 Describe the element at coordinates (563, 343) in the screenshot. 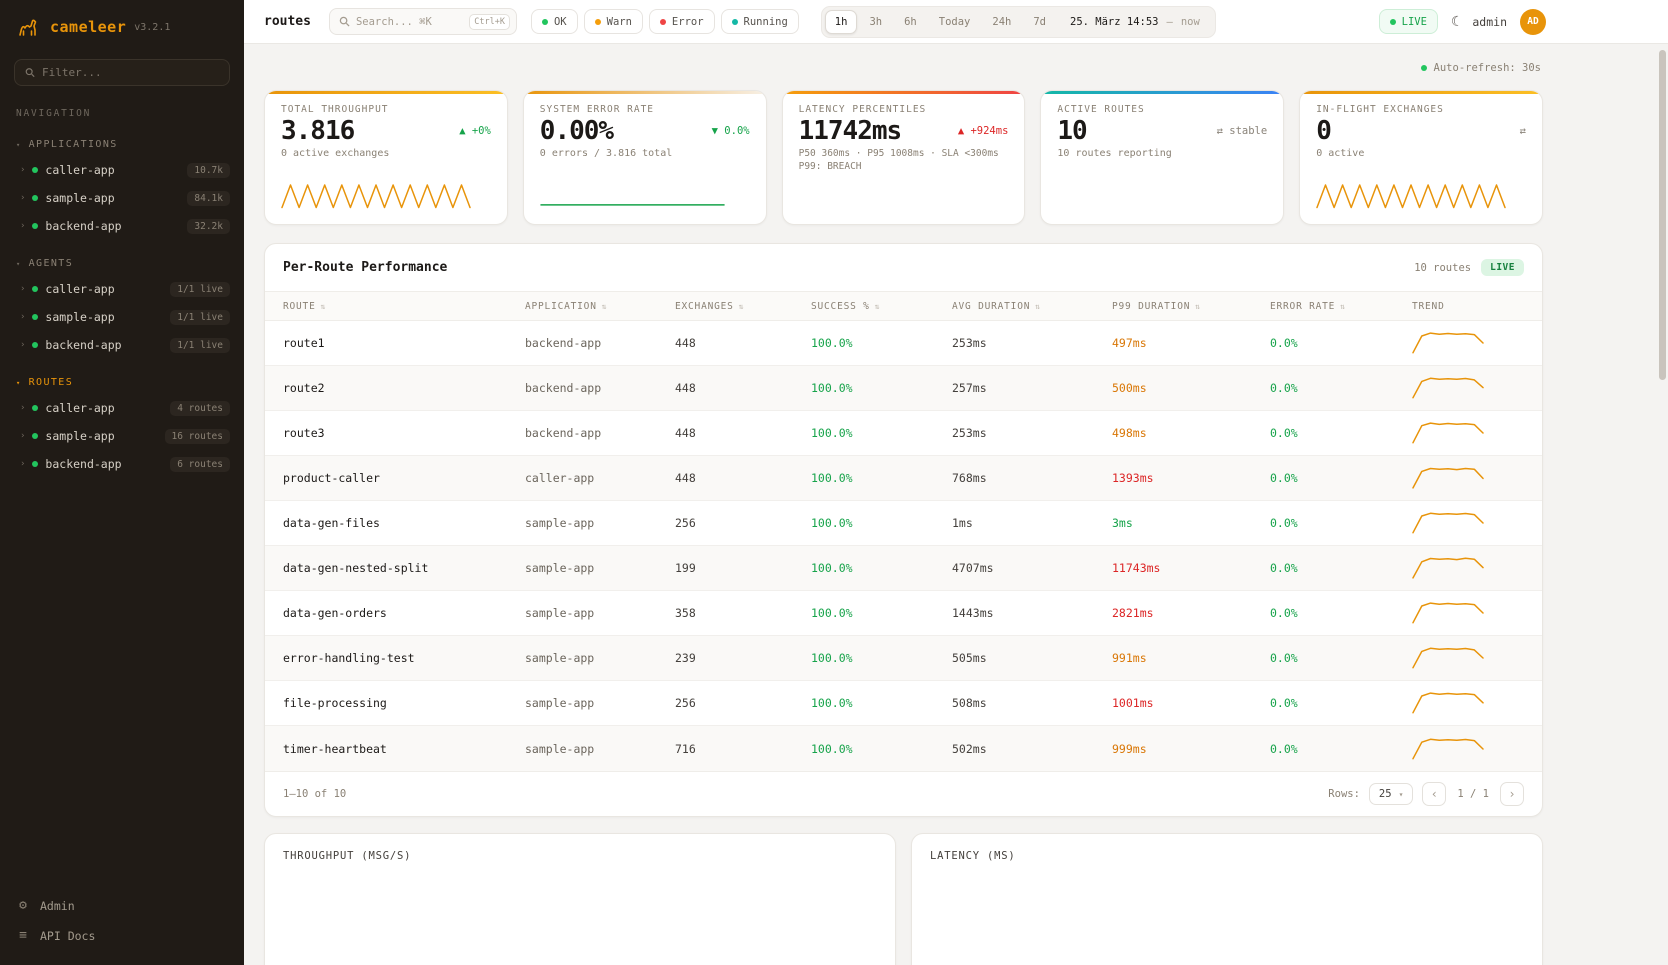

I see `route-application: backend-app` at that location.